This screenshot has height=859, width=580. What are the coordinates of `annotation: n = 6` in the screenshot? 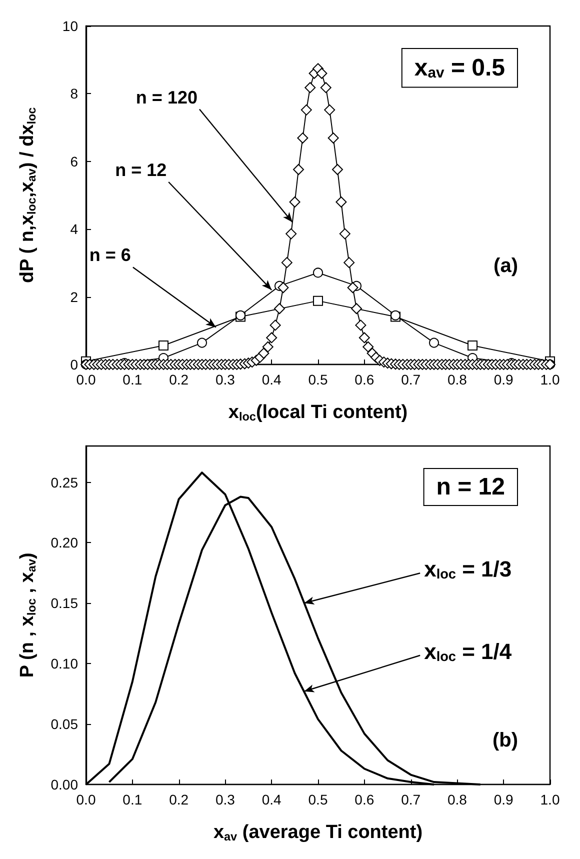 It's located at (110, 255).